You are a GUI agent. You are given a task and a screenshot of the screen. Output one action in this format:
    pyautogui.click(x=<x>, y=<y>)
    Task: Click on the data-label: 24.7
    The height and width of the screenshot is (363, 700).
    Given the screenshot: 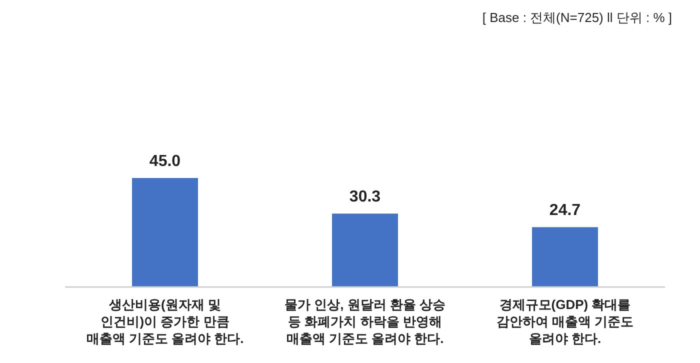 What is the action you would take?
    pyautogui.click(x=565, y=211)
    